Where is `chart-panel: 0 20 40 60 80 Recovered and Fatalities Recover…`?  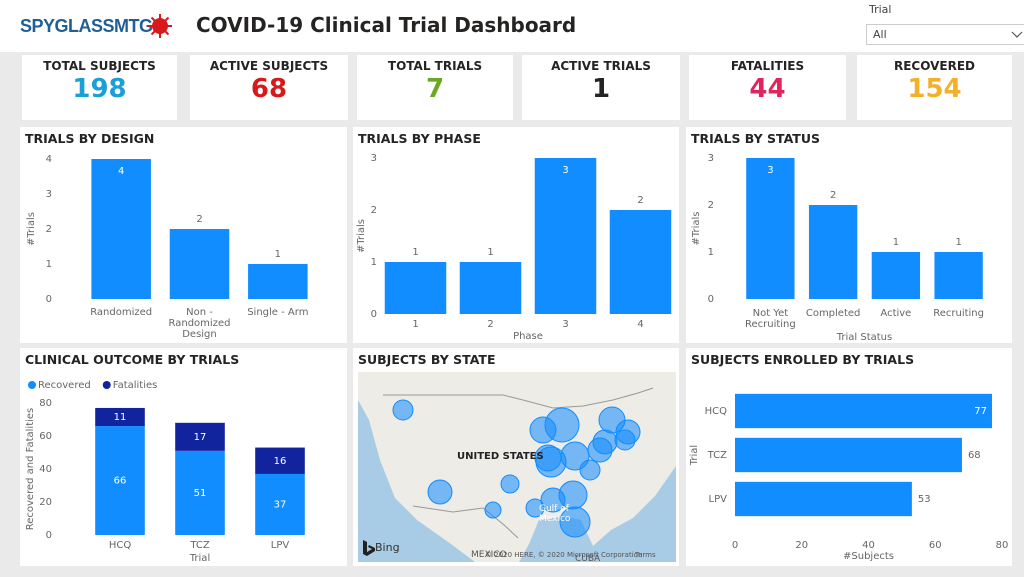 chart-panel: 0 20 40 60 80 Recovered and Fatalities Recover… is located at coordinates (183, 457).